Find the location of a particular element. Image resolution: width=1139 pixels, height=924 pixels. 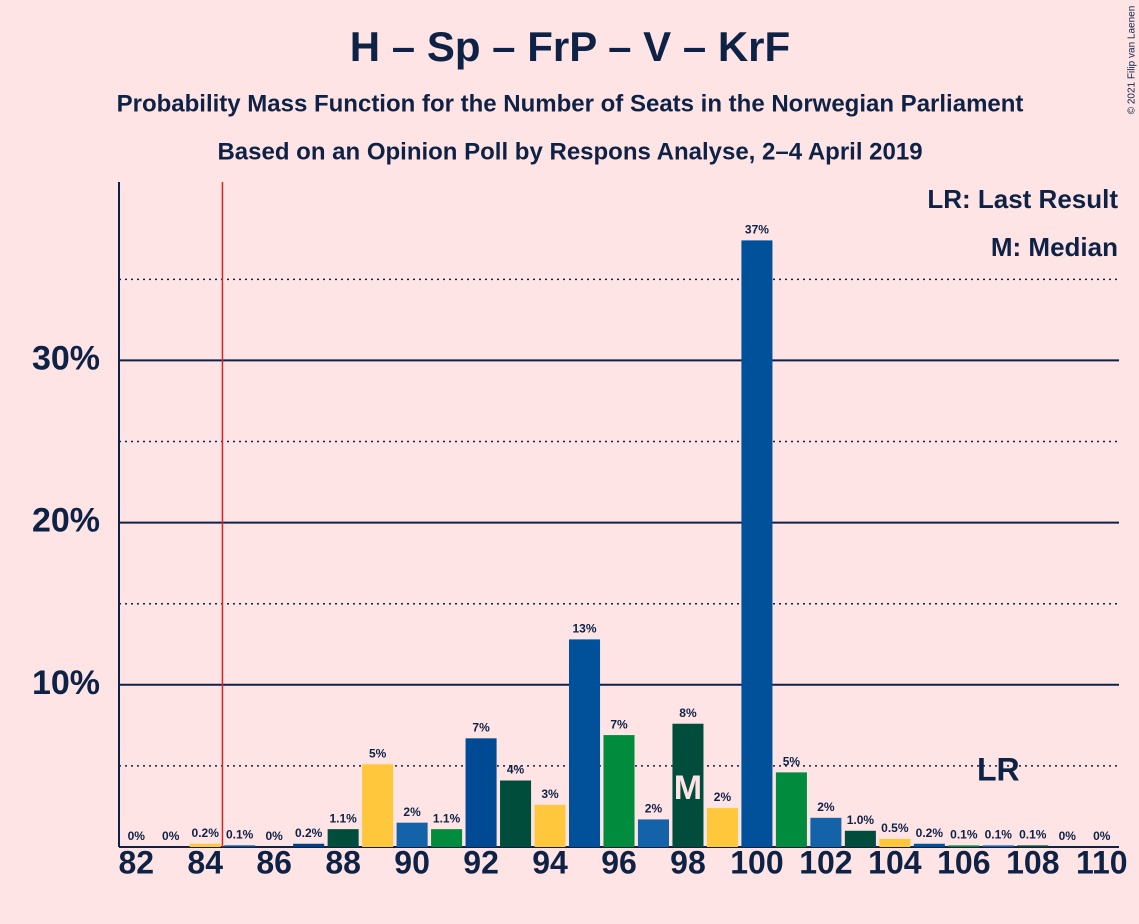

x-tick-label: 82 is located at coordinates (136, 862).